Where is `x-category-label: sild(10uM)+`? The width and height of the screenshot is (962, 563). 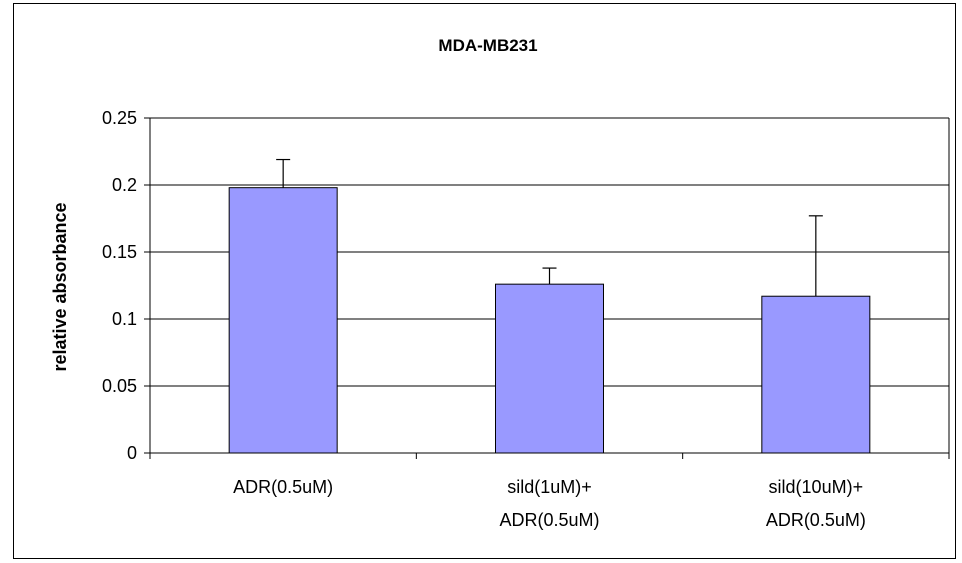 x-category-label: sild(10uM)+ is located at coordinates (816, 487).